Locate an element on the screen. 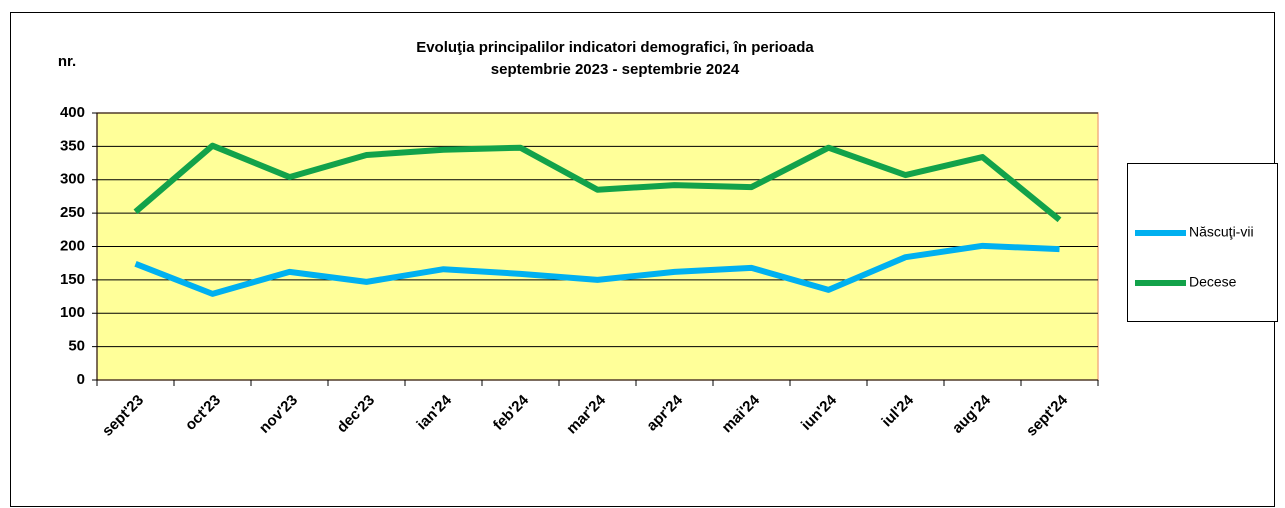  y-tick-label: 150 is located at coordinates (72, 279).